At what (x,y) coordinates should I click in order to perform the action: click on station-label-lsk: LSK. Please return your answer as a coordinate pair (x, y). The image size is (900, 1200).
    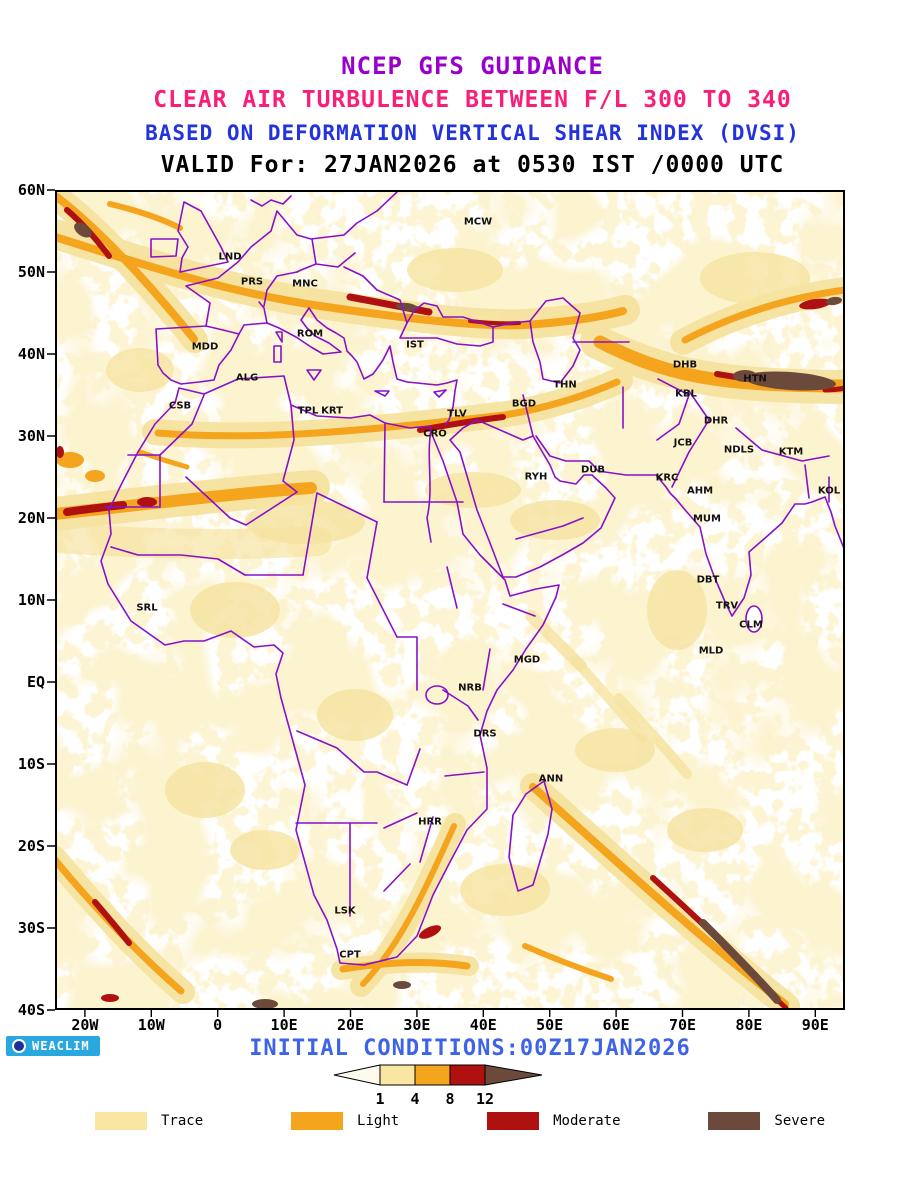
    Looking at the image, I should click on (345, 911).